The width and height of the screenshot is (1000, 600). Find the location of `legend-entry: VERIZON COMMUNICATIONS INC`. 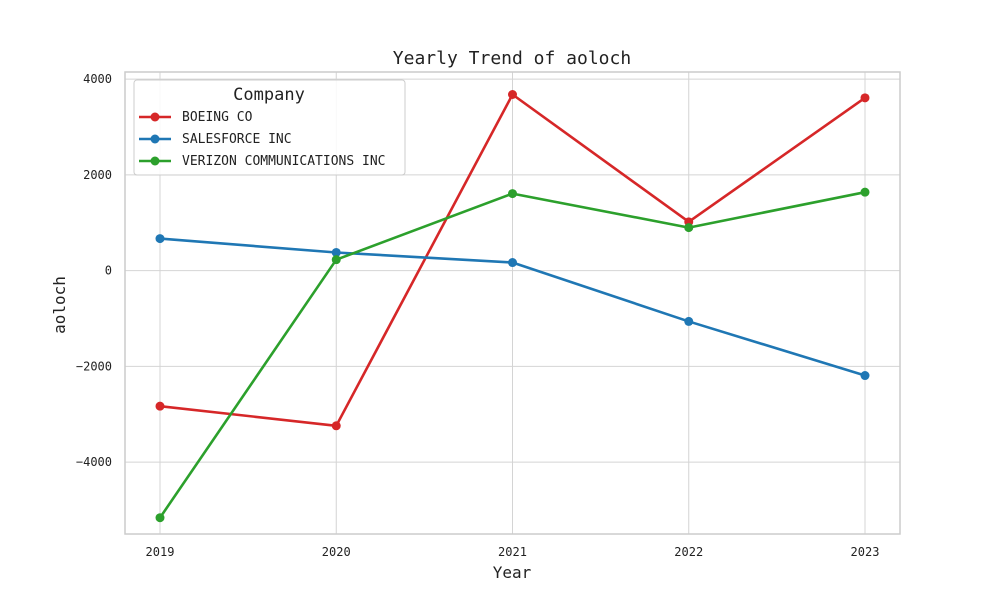

legend-entry: VERIZON COMMUNICATIONS INC is located at coordinates (262, 161).